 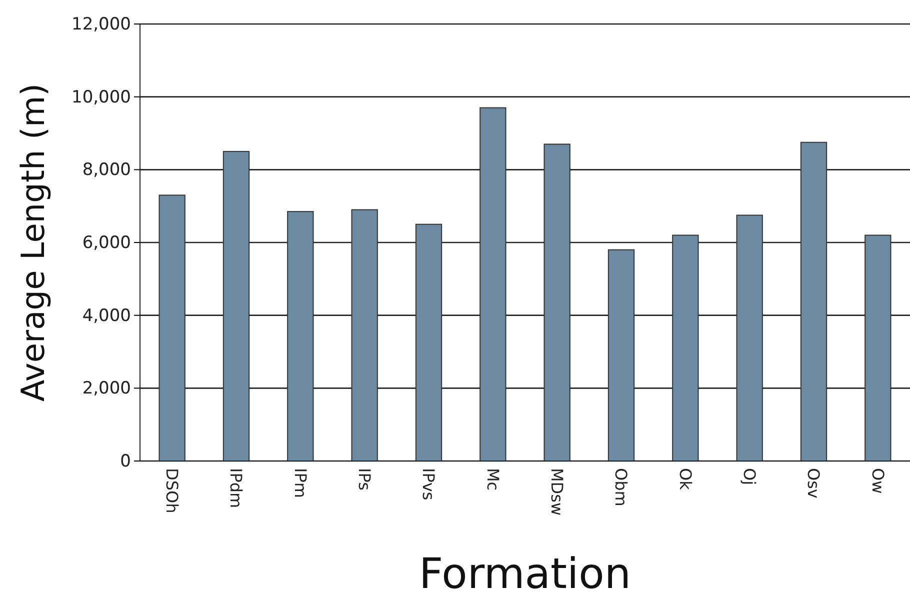 I want to click on x-tick-label: IPs, so click(x=364, y=479).